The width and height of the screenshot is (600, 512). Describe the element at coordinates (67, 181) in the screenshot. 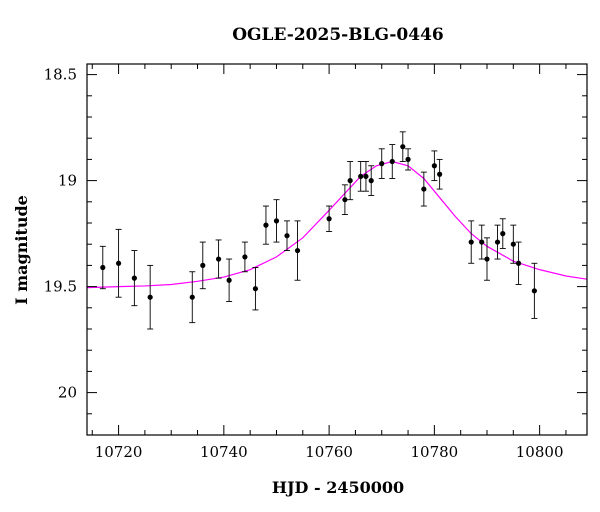

I see `y-tick-label: 19` at that location.